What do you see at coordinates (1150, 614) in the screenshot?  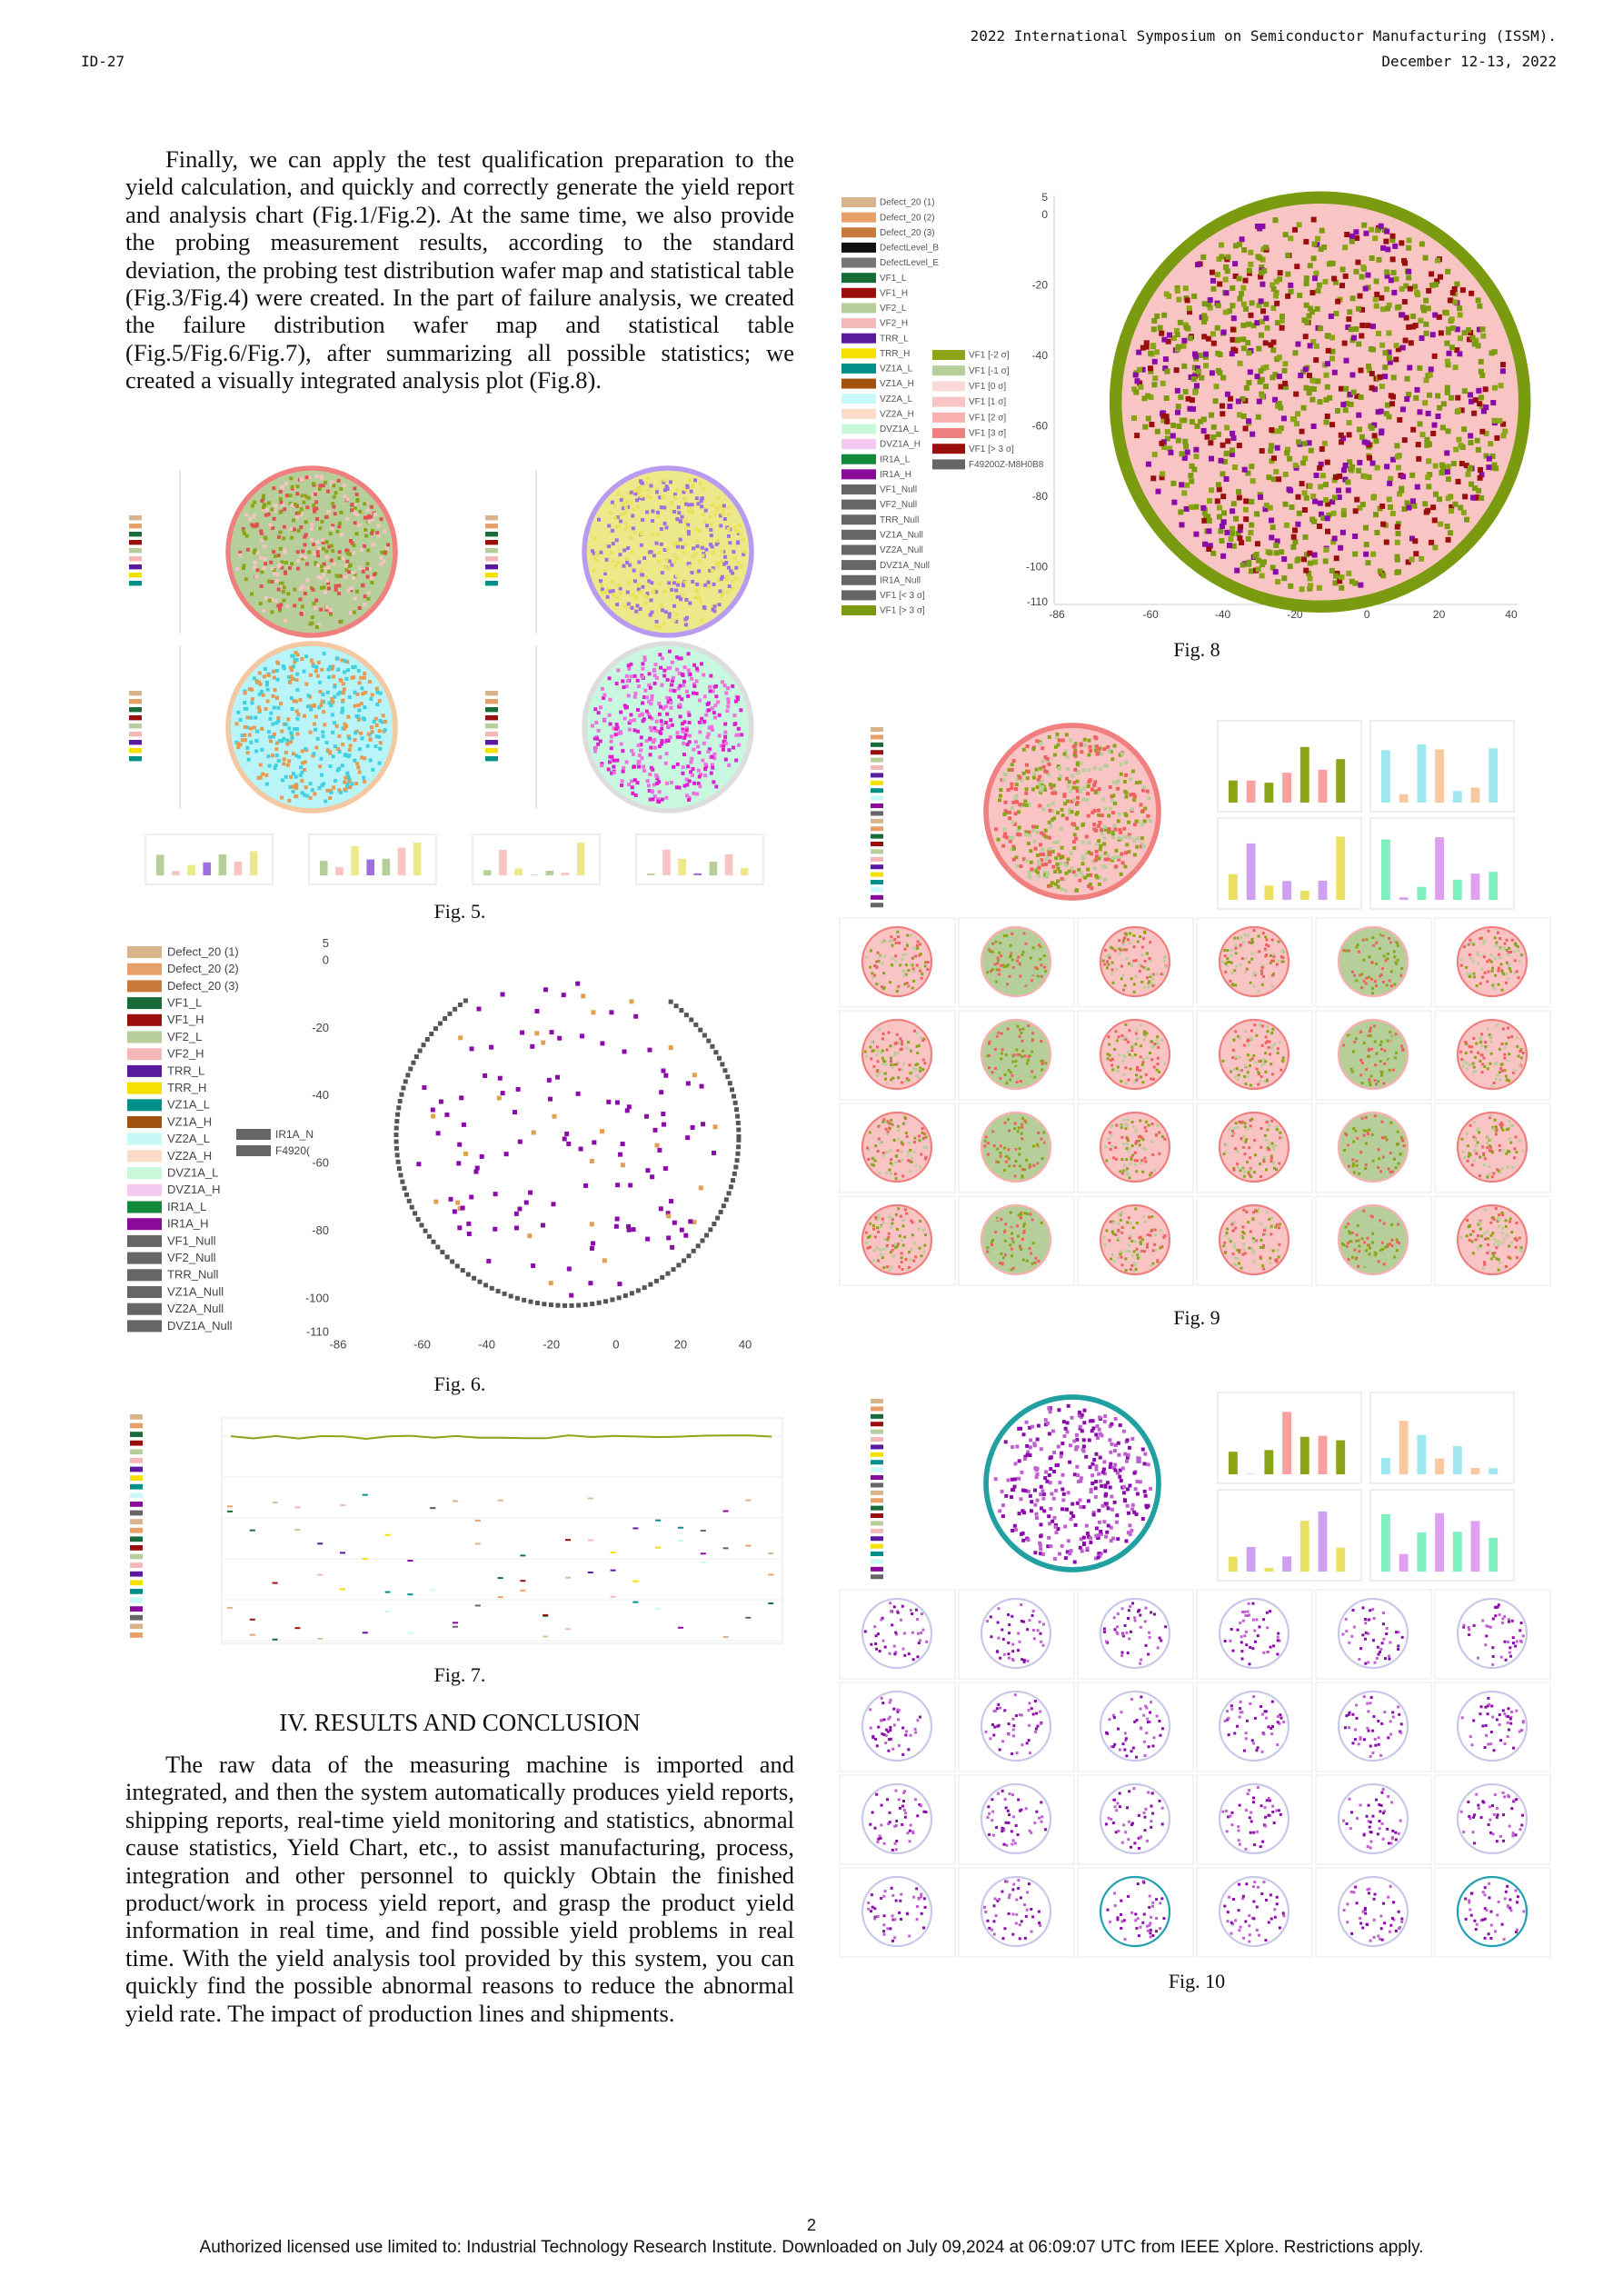 I see `x-tick-label: -60` at bounding box center [1150, 614].